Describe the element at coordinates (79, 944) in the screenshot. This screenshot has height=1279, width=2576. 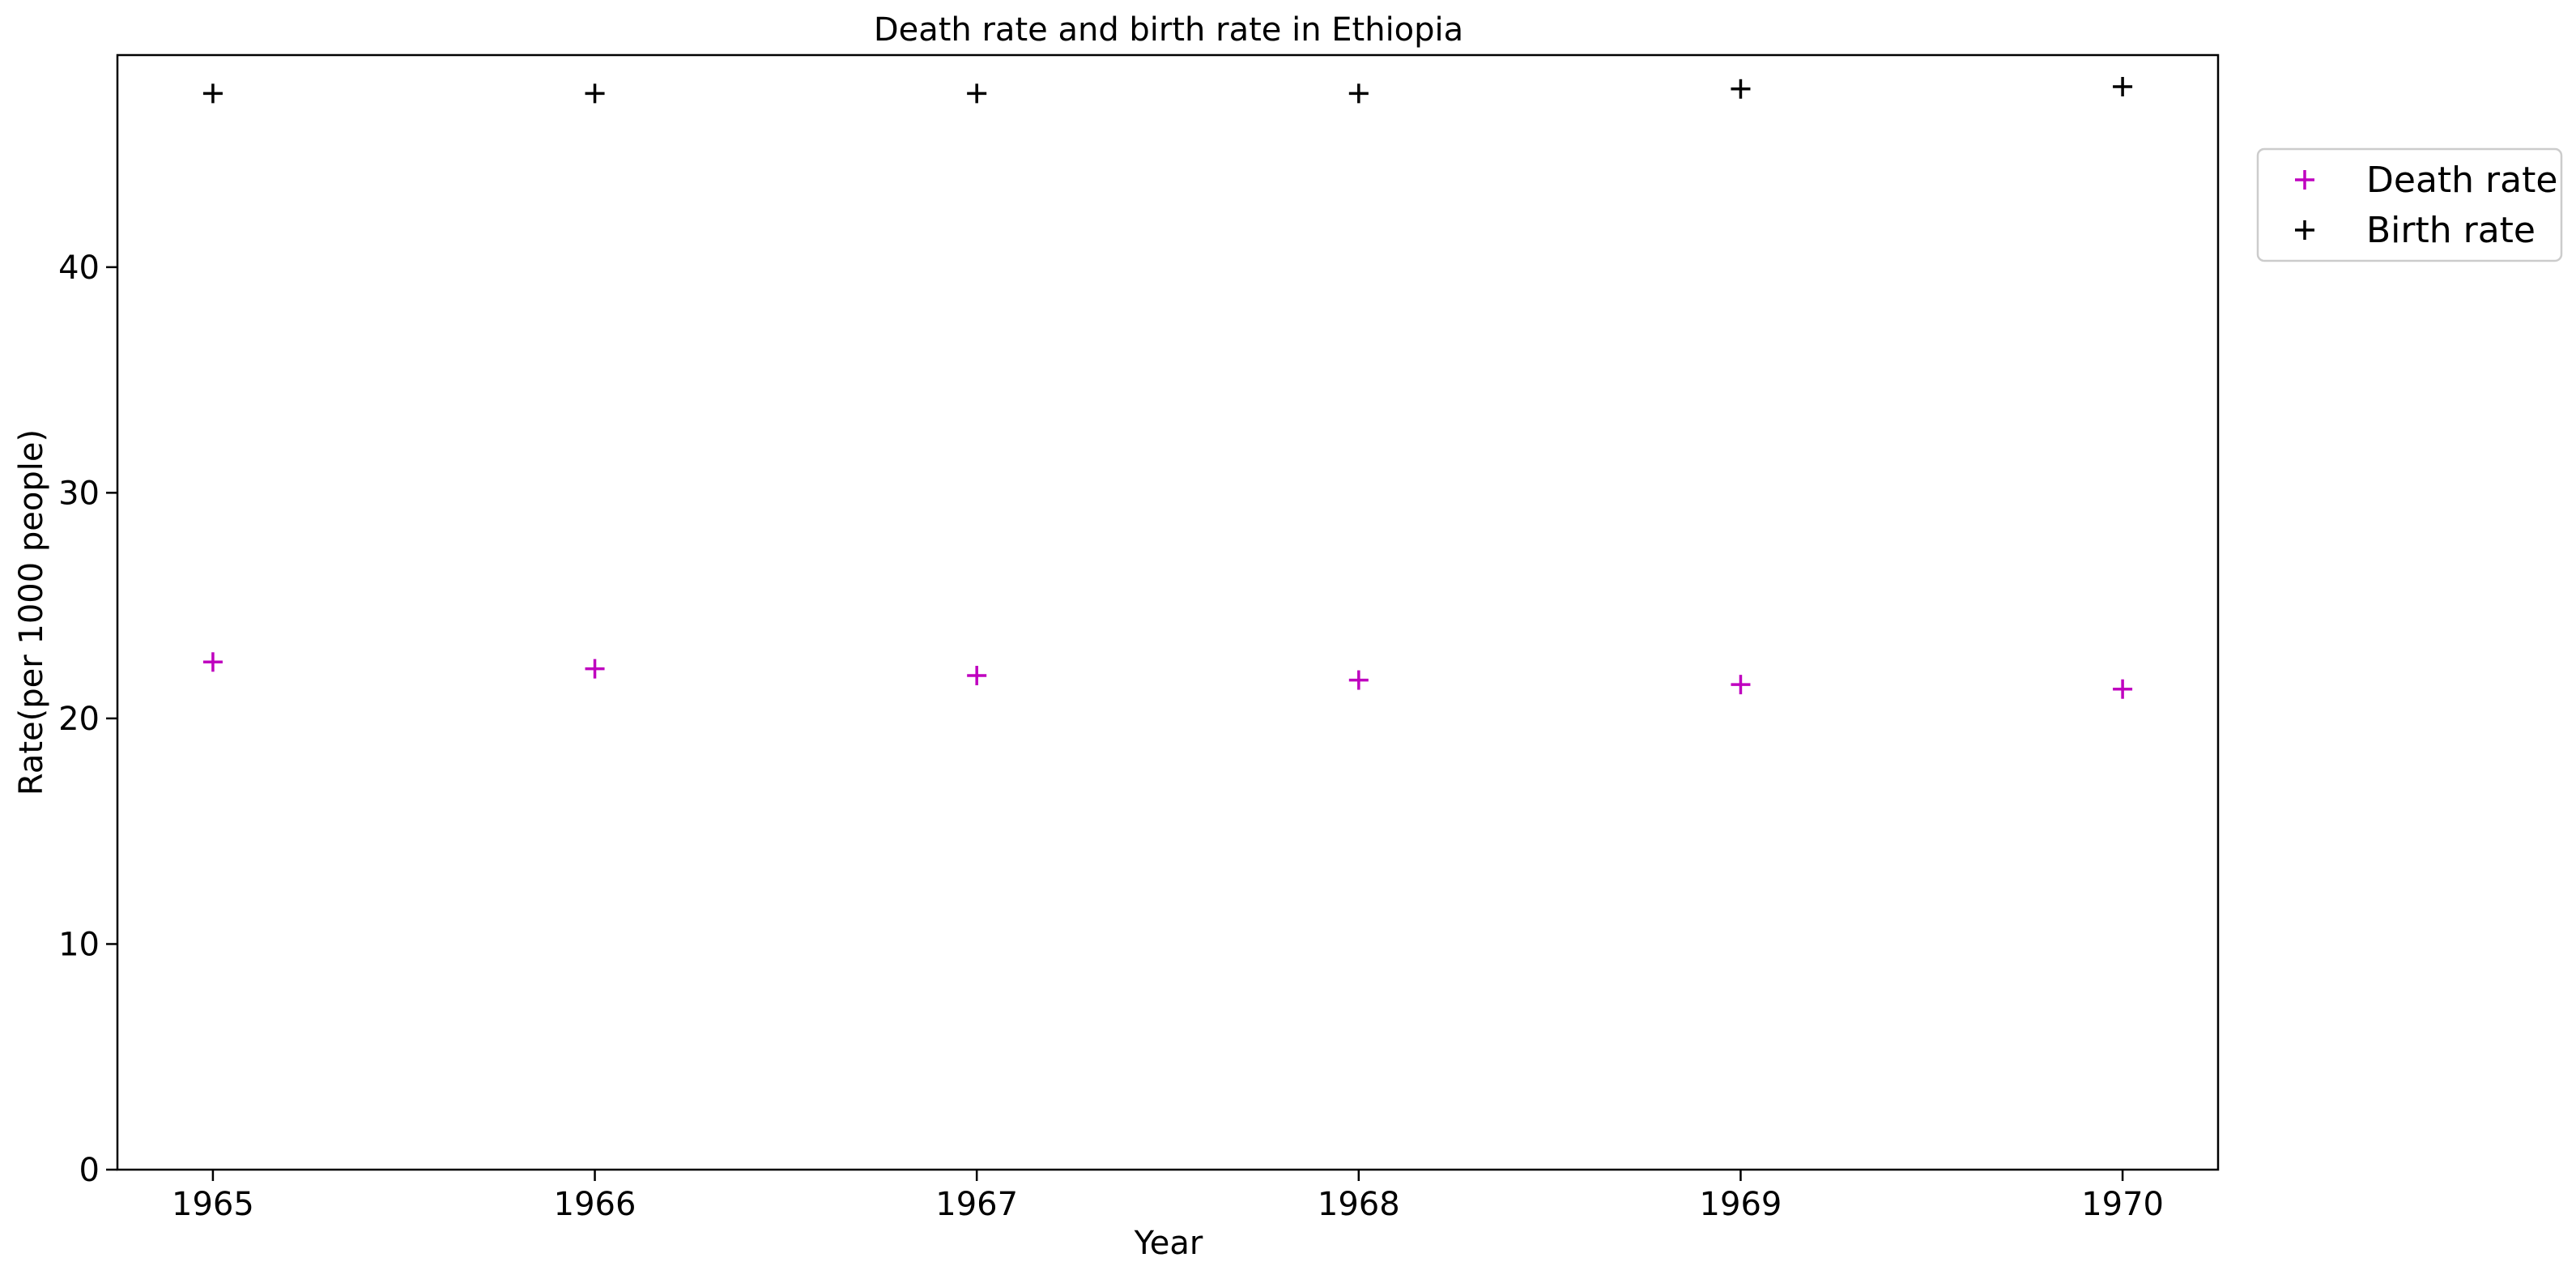
I see `y-tick-label: 10` at that location.